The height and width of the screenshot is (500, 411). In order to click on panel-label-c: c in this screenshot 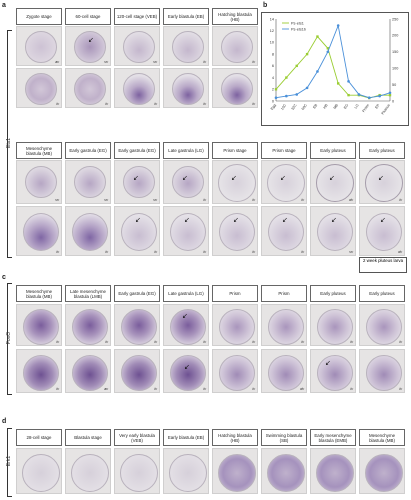, I will do `click(4, 277)`.